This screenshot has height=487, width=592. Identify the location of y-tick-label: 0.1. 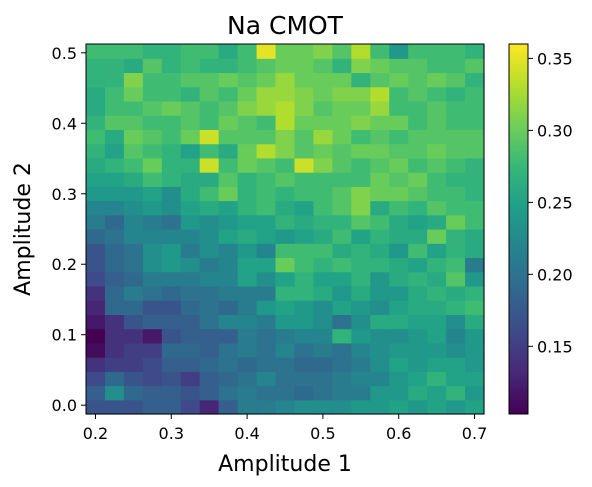
(64, 335).